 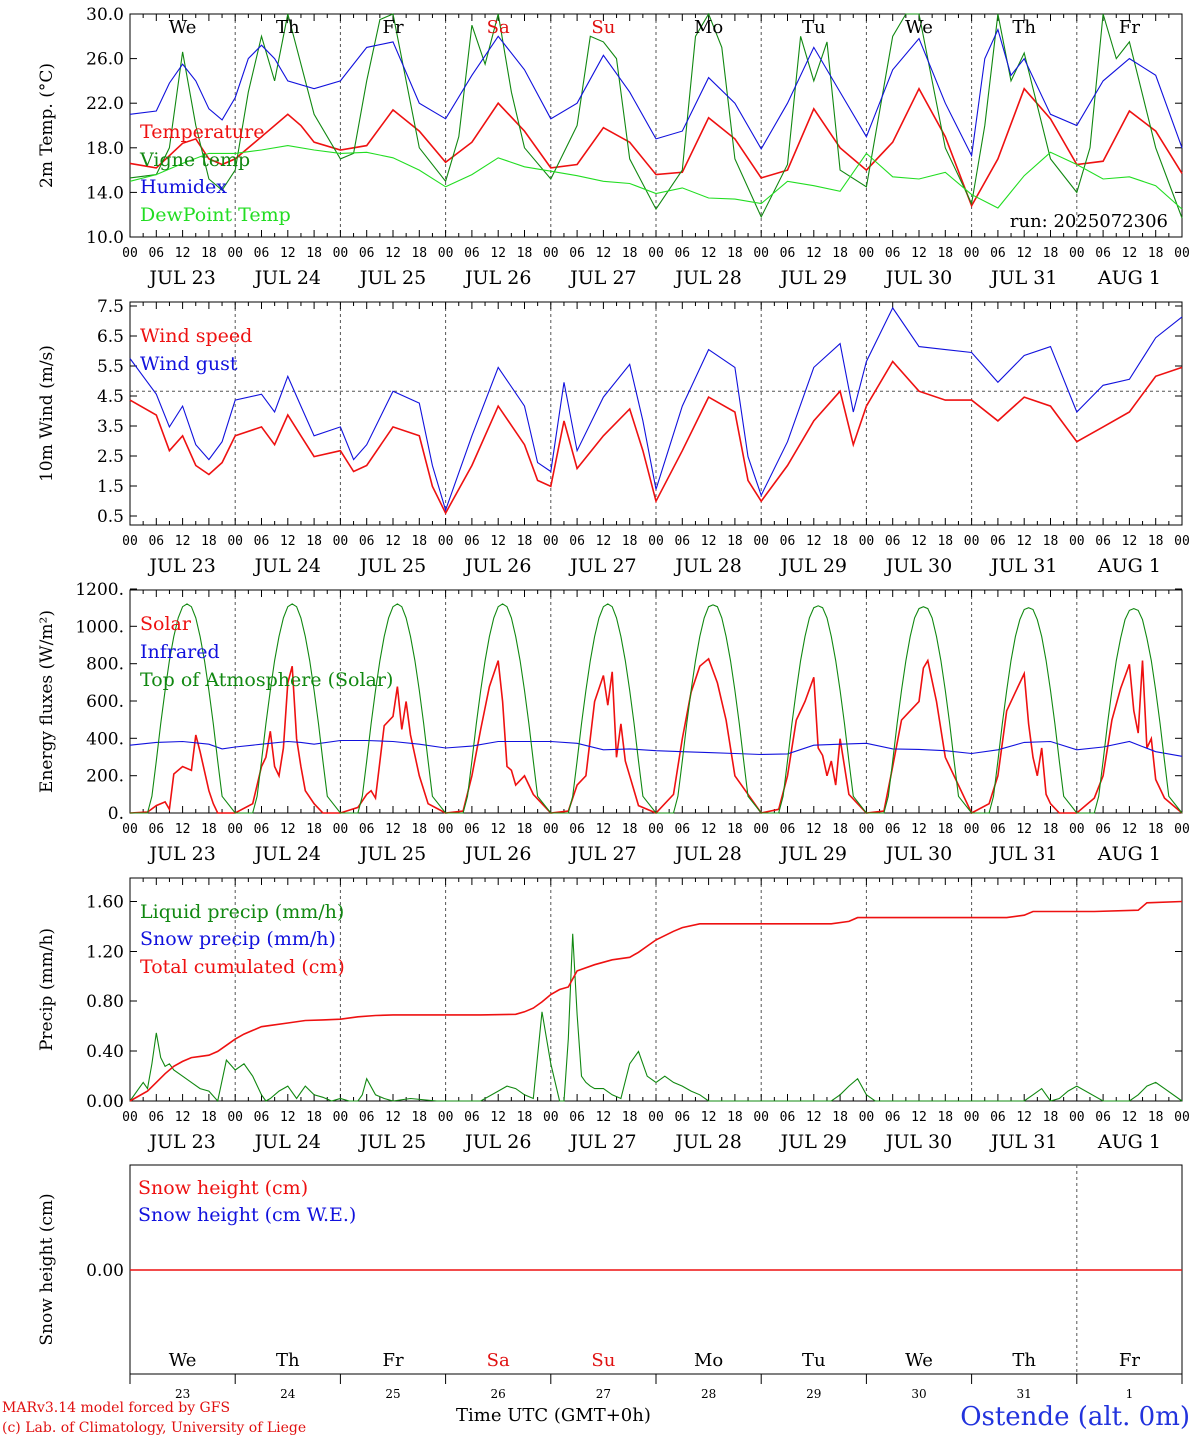 I want to click on y-tick-label: 1.60, so click(x=105, y=903).